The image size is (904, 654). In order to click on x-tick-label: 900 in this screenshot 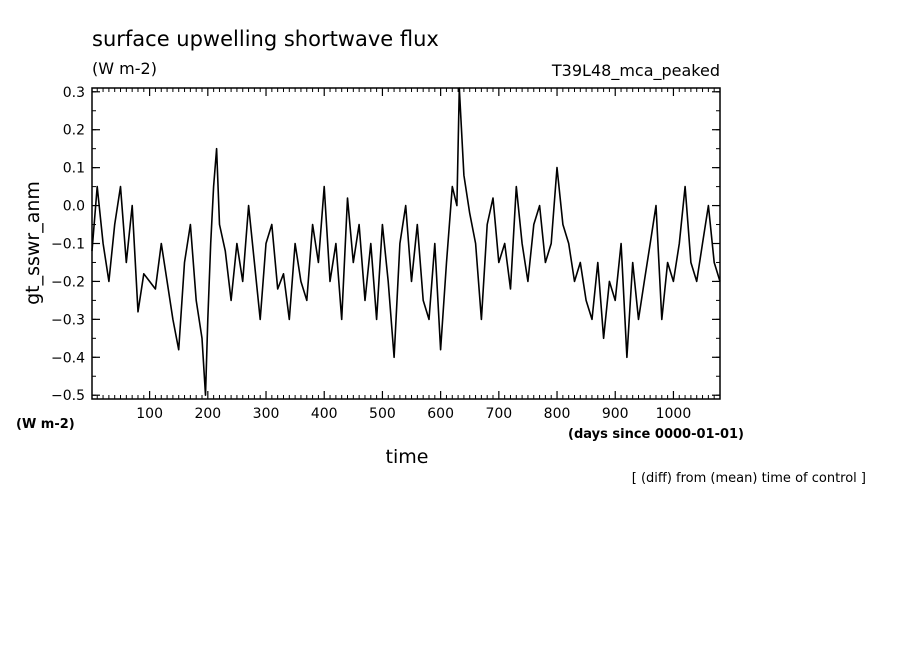, I will do `click(615, 414)`.